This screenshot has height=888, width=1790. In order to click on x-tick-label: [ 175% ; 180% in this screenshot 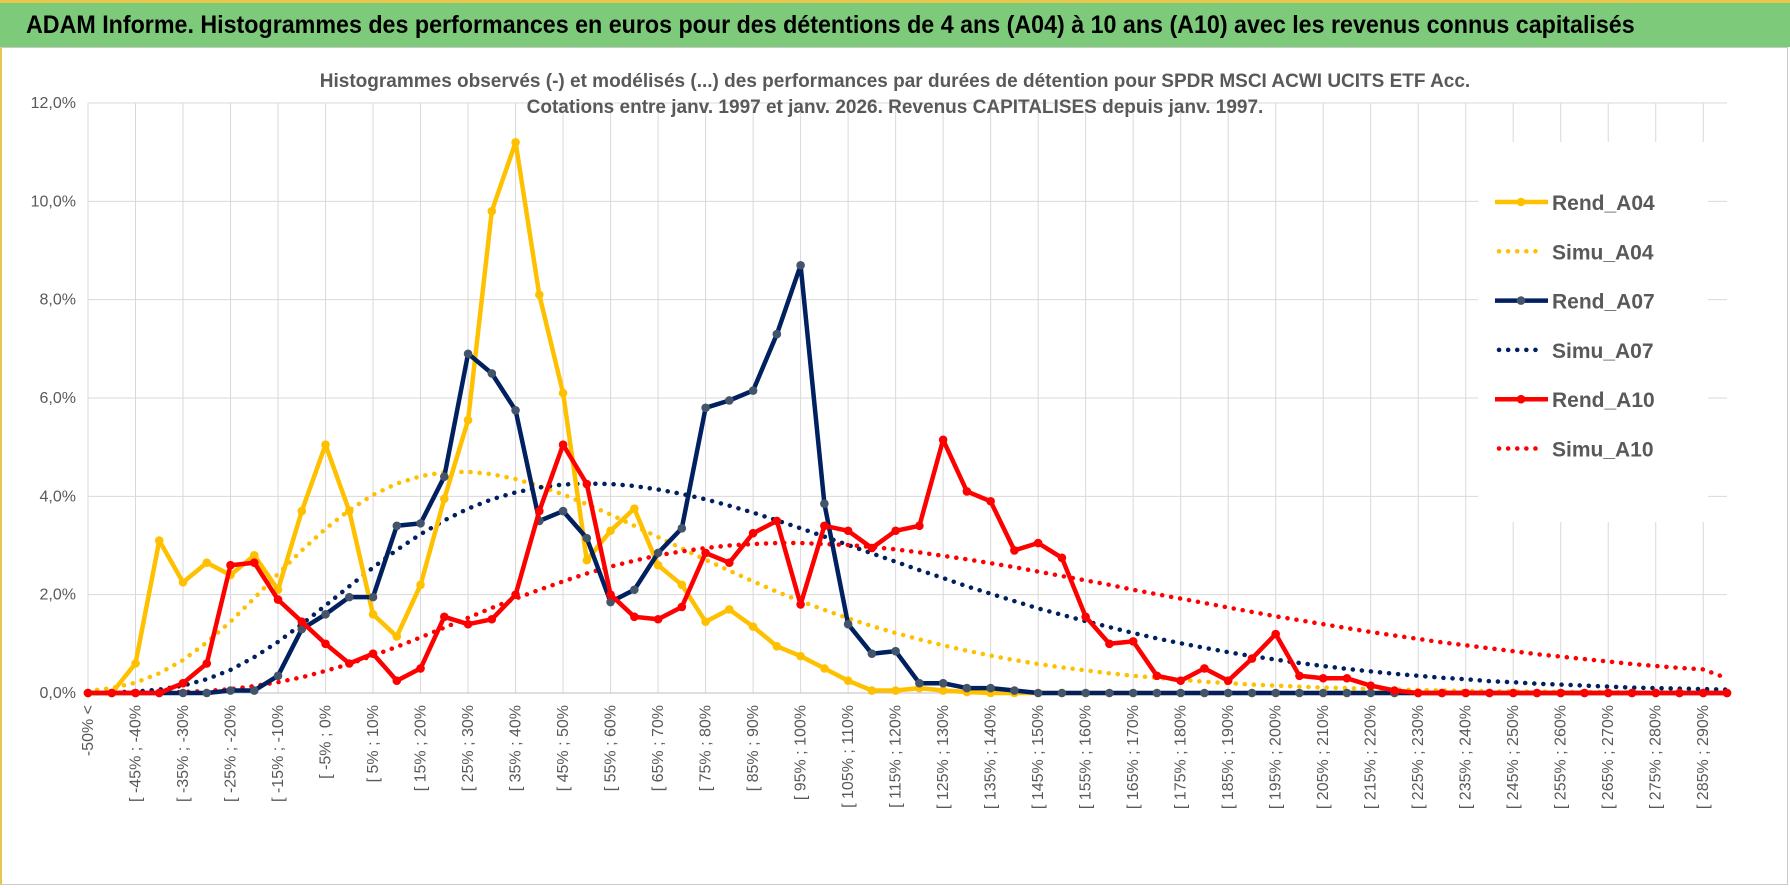, I will do `click(1181, 757)`.